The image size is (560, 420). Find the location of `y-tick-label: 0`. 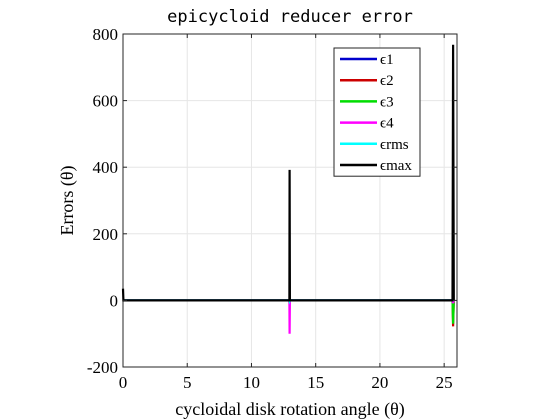

y-tick-label: 0 is located at coordinates (114, 300).